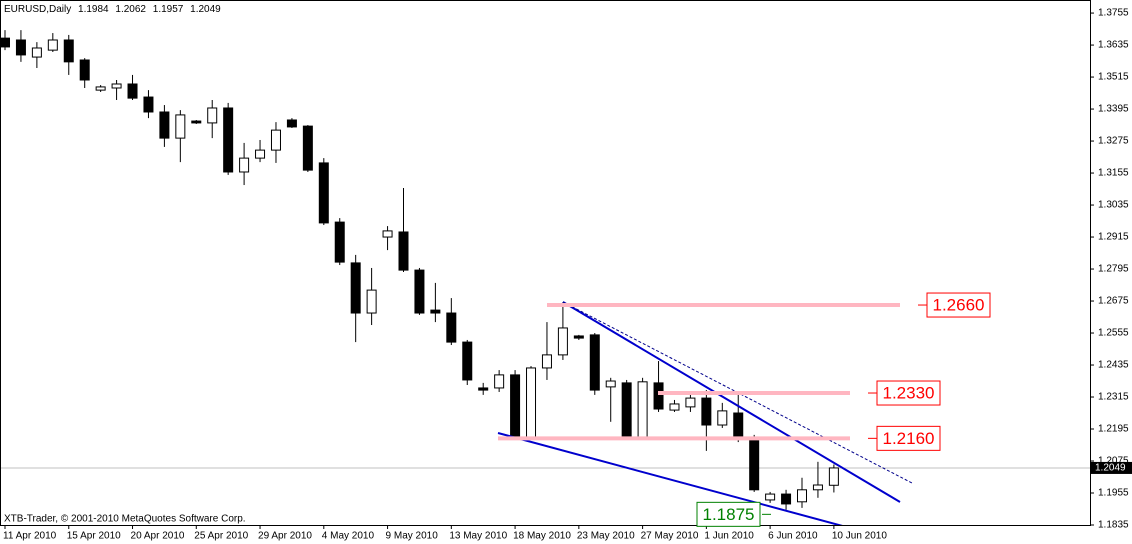 The height and width of the screenshot is (544, 1132). What do you see at coordinates (94, 536) in the screenshot?
I see `x-tick-label: 15 Apr 2010` at bounding box center [94, 536].